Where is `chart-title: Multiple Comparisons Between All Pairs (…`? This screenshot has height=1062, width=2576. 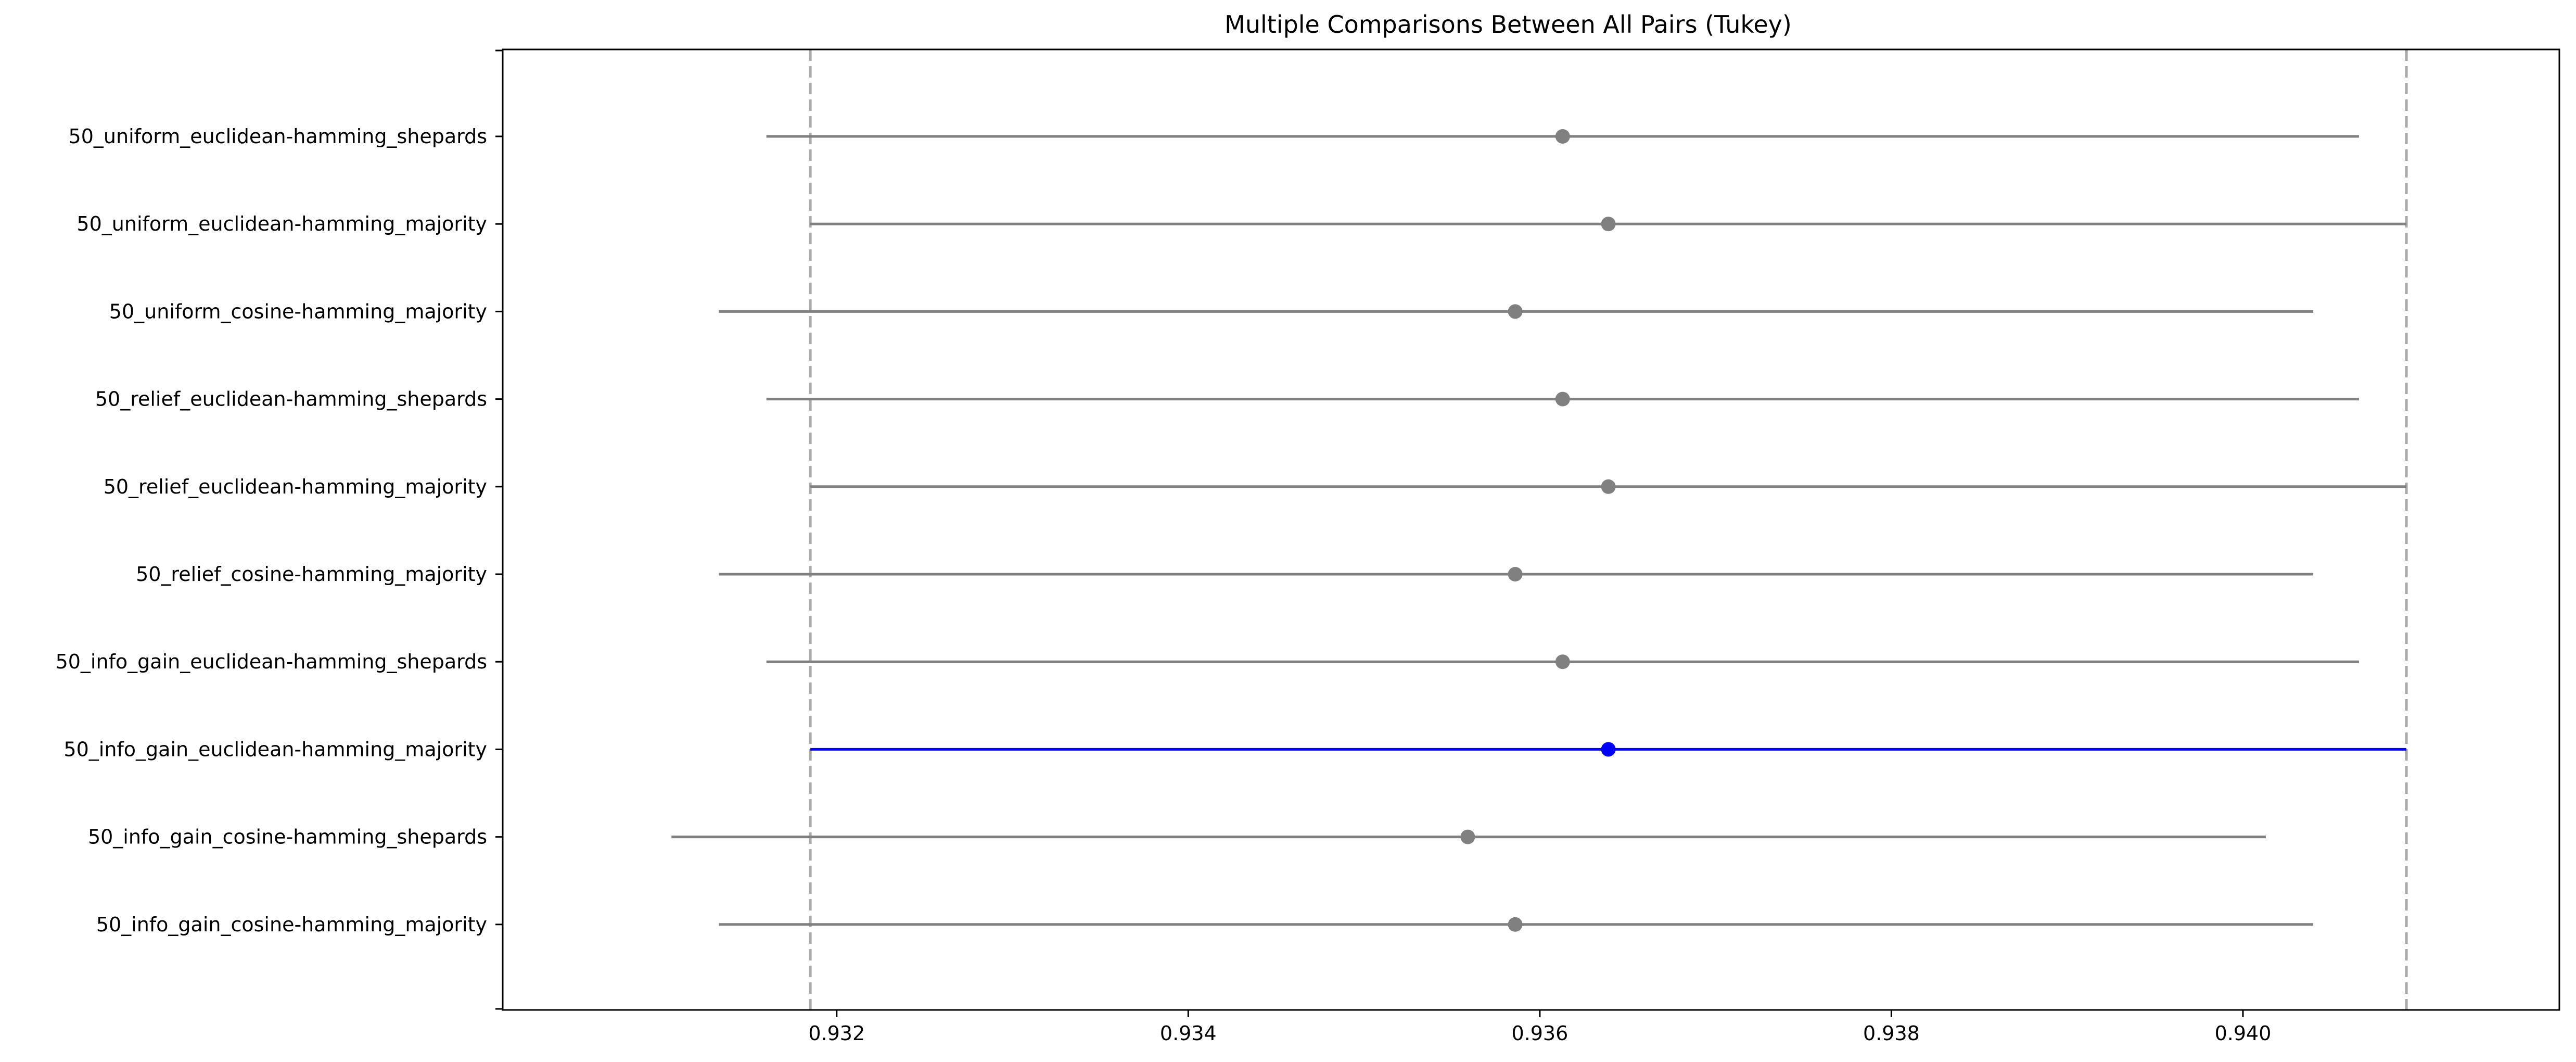 chart-title: Multiple Comparisons Between All Pairs (… is located at coordinates (1508, 25).